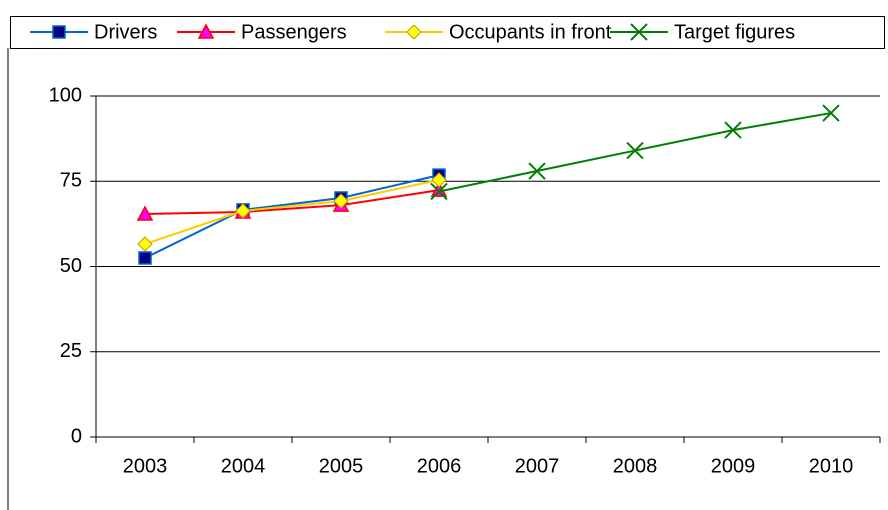 The width and height of the screenshot is (888, 510). Describe the element at coordinates (530, 32) in the screenshot. I see `legend-label: Occupants in front` at that location.